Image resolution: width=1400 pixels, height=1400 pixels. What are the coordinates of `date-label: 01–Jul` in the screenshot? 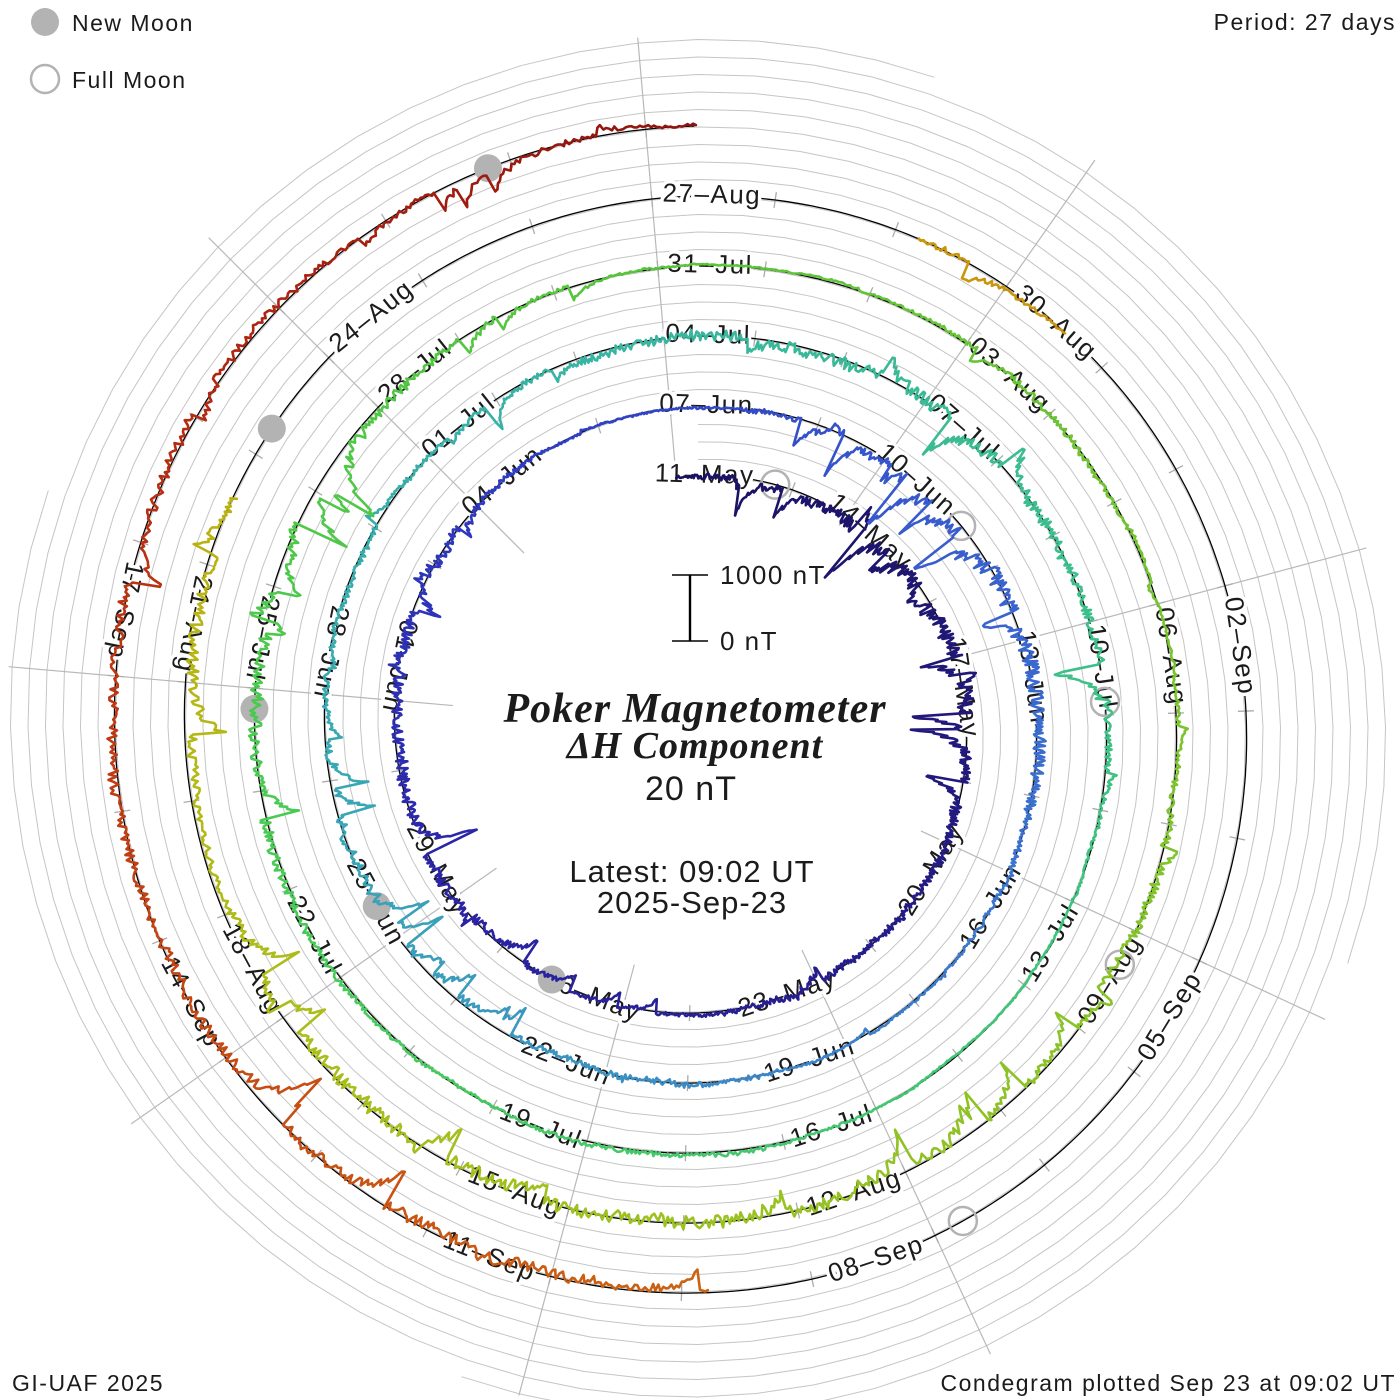 It's located at (458, 425).